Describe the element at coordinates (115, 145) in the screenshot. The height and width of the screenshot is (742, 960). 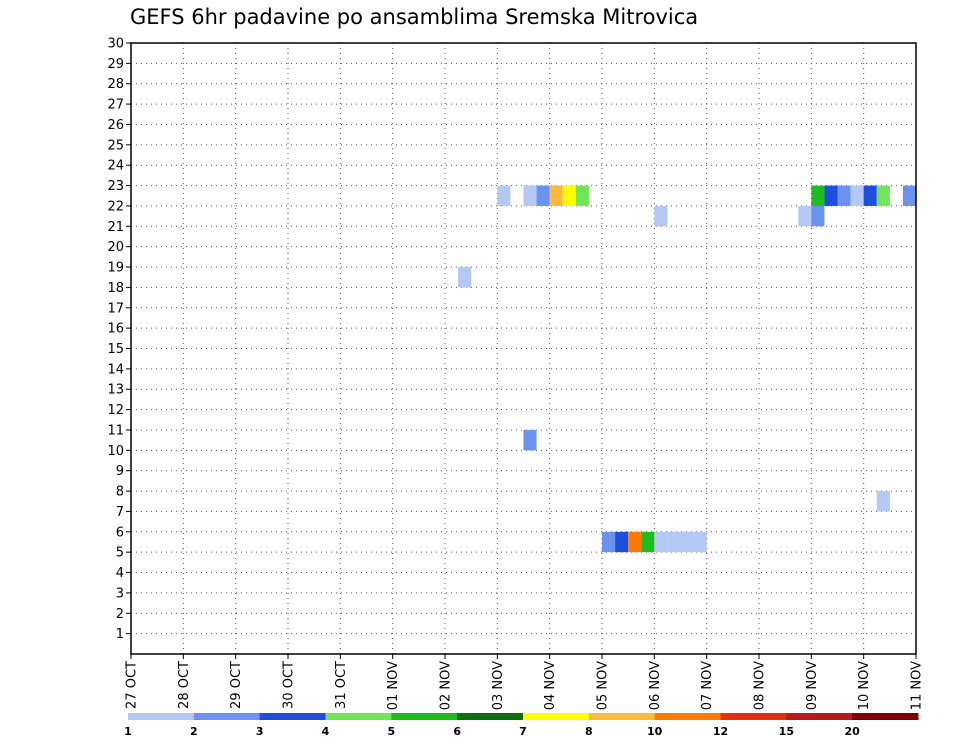
I see `y-tick-label: 25` at that location.